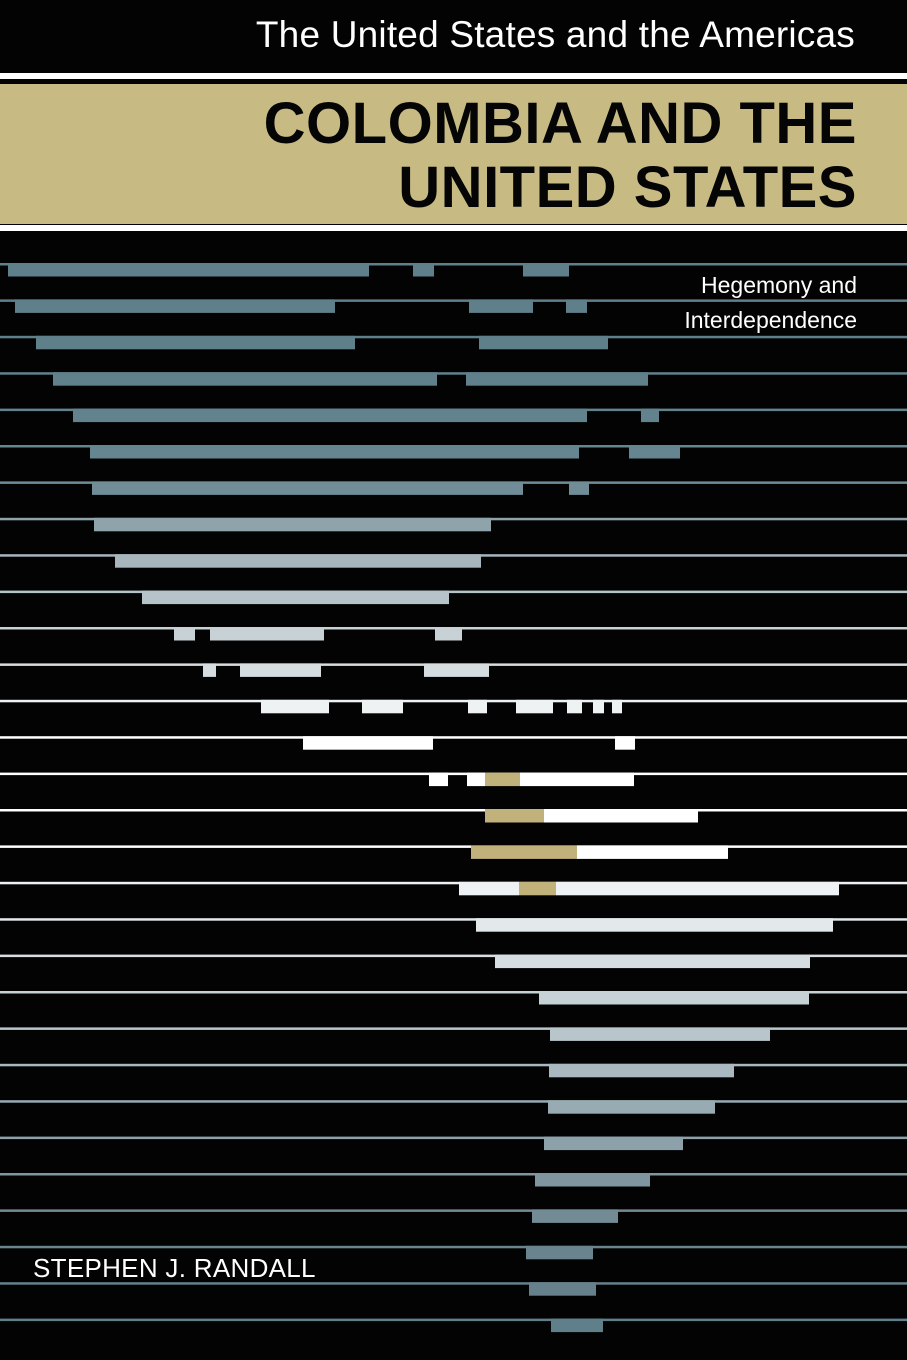 The height and width of the screenshot is (1360, 907). Describe the element at coordinates (174, 1268) in the screenshot. I see `author-name: STEPHEN J. RANDALL` at that location.